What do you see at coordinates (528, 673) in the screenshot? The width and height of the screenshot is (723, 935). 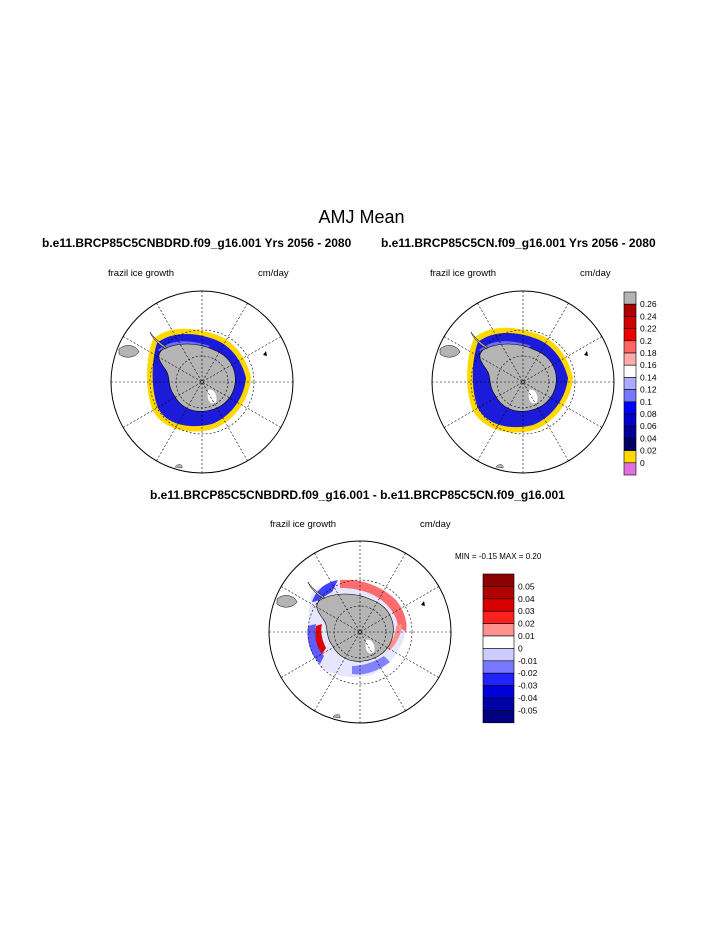 I see `colorbar-label: -0.02` at bounding box center [528, 673].